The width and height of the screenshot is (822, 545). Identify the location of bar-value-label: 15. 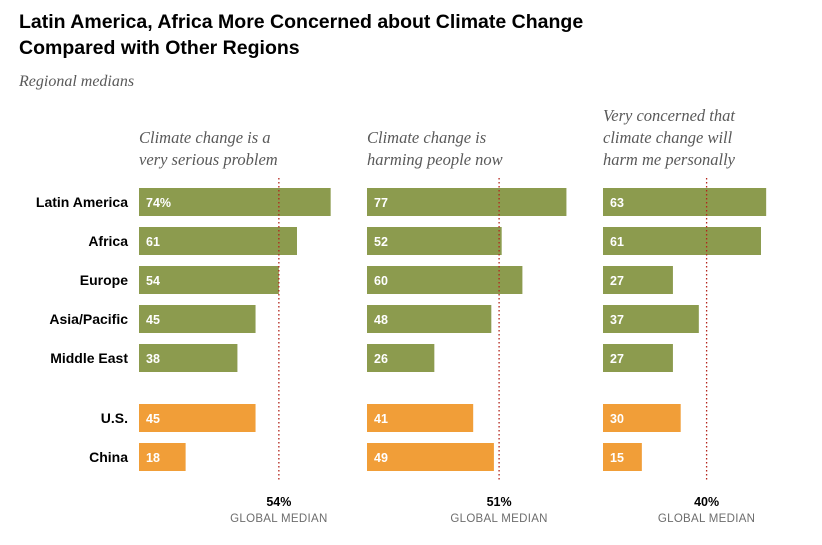
(617, 458).